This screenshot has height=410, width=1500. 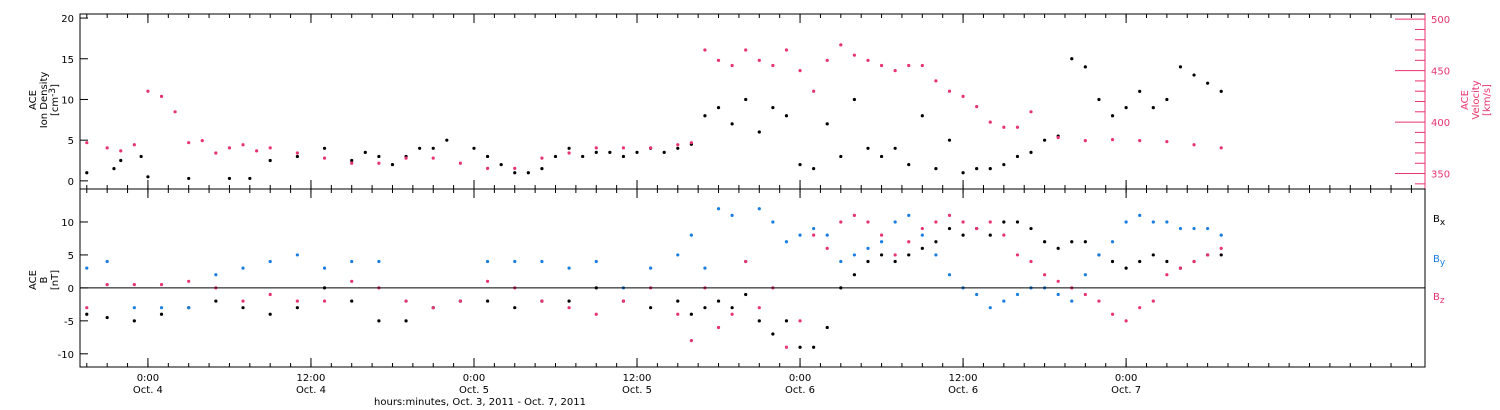 I want to click on top-ytick-label-0: 0, so click(x=71, y=182).